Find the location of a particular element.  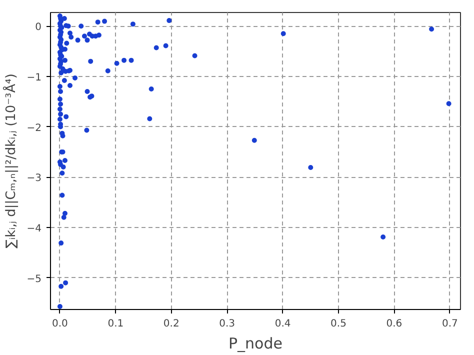

y-tick-label: −5 is located at coordinates (34, 279).